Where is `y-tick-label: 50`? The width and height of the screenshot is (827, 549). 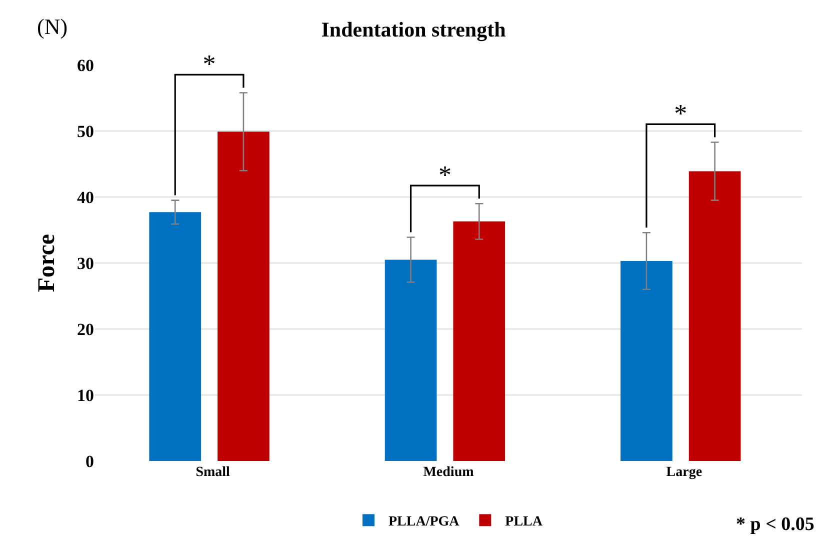 y-tick-label: 50 is located at coordinates (85, 131).